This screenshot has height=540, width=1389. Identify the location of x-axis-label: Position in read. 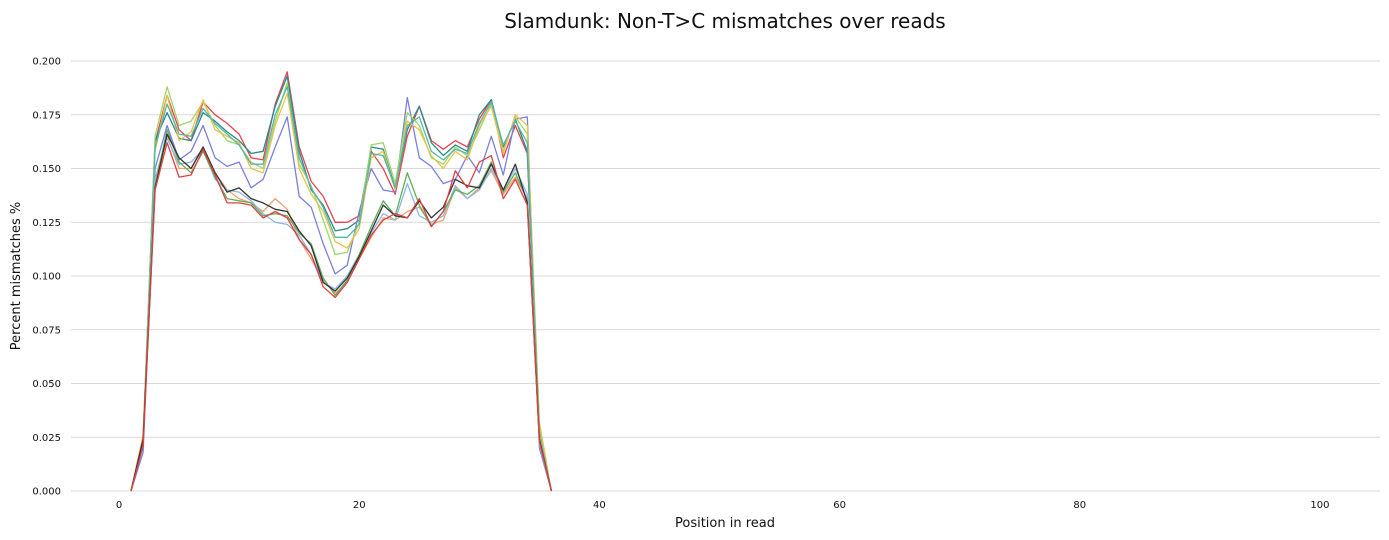
(725, 523).